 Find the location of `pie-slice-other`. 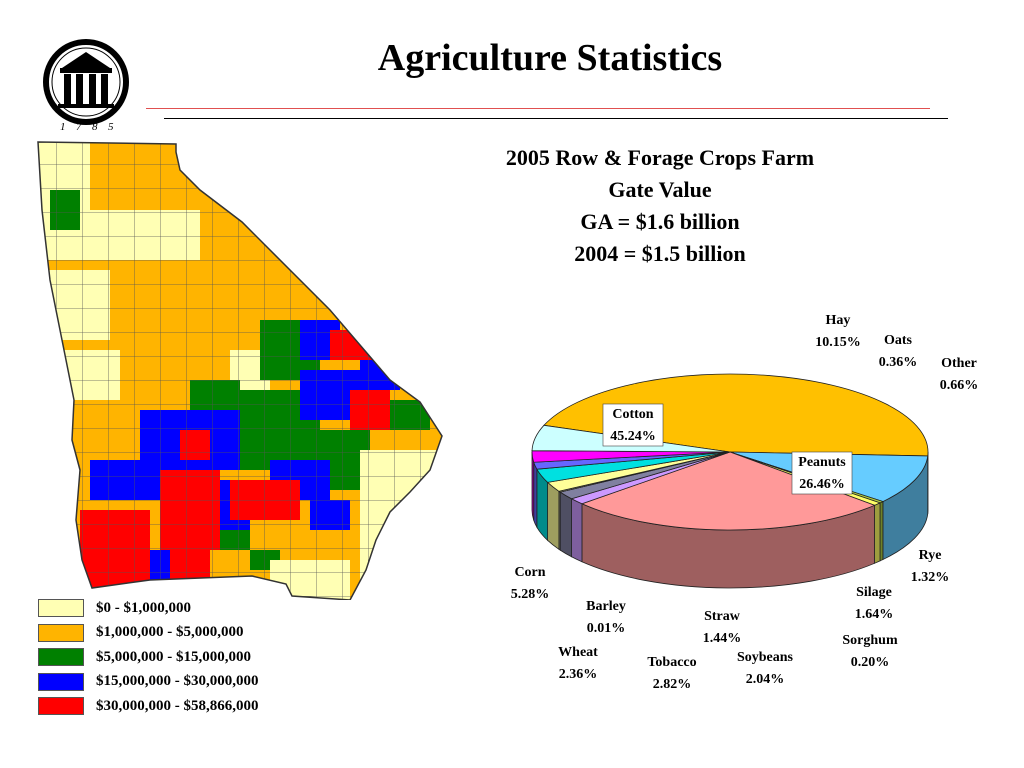

pie-slice-other is located at coordinates (805, 478).